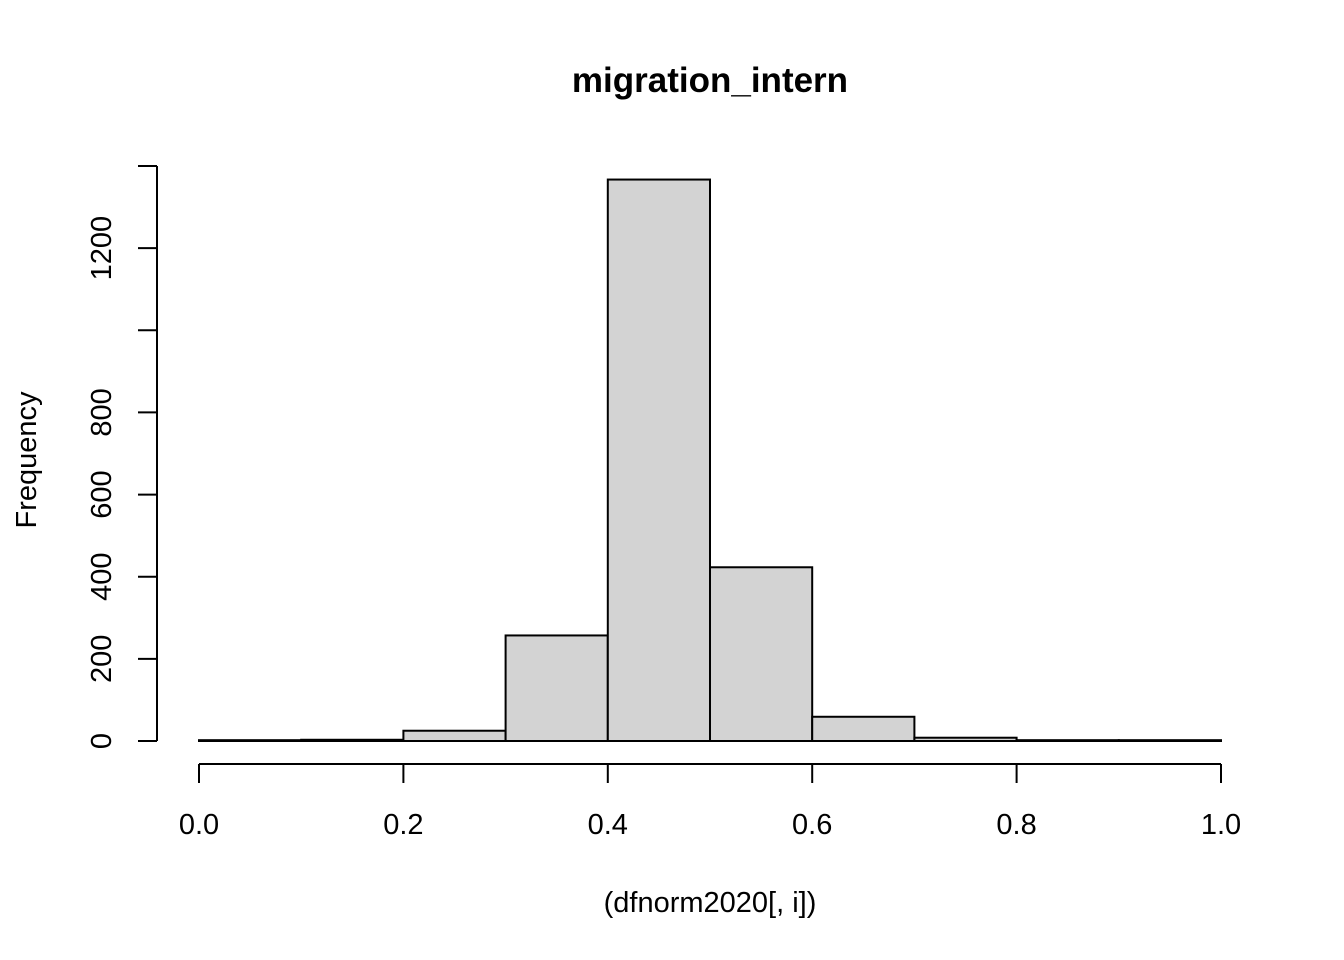 The width and height of the screenshot is (1344, 960). Describe the element at coordinates (102, 659) in the screenshot. I see `y-tick-label: 200` at that location.